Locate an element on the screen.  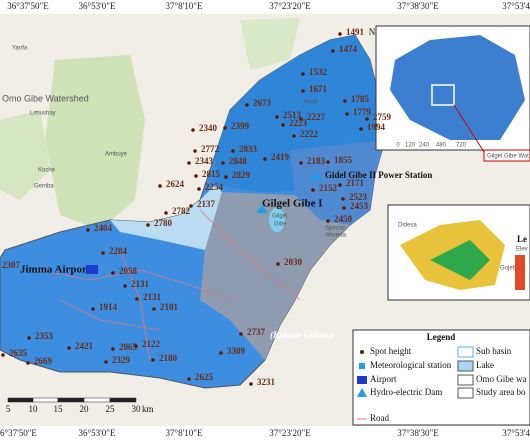
scale-tick: 30 is located at coordinates (137, 409).